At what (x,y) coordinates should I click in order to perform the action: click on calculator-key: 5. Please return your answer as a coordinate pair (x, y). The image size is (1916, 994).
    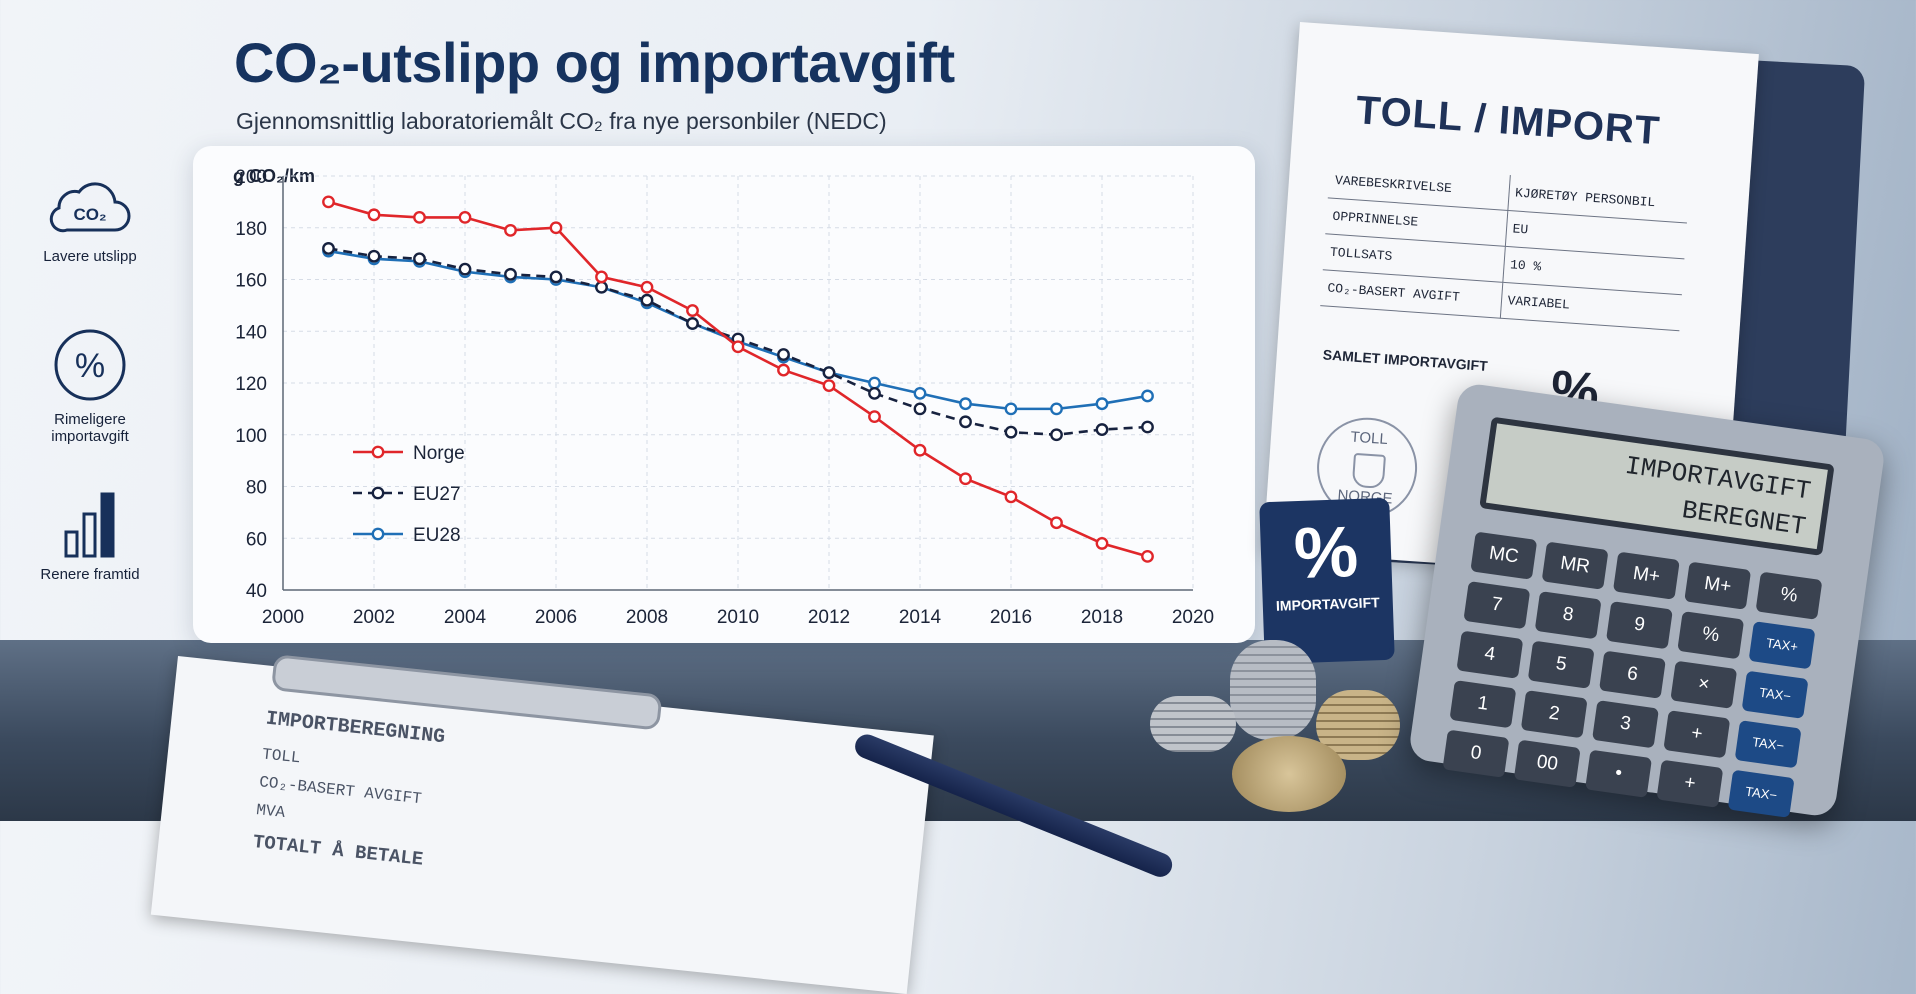
    Looking at the image, I should click on (1561, 664).